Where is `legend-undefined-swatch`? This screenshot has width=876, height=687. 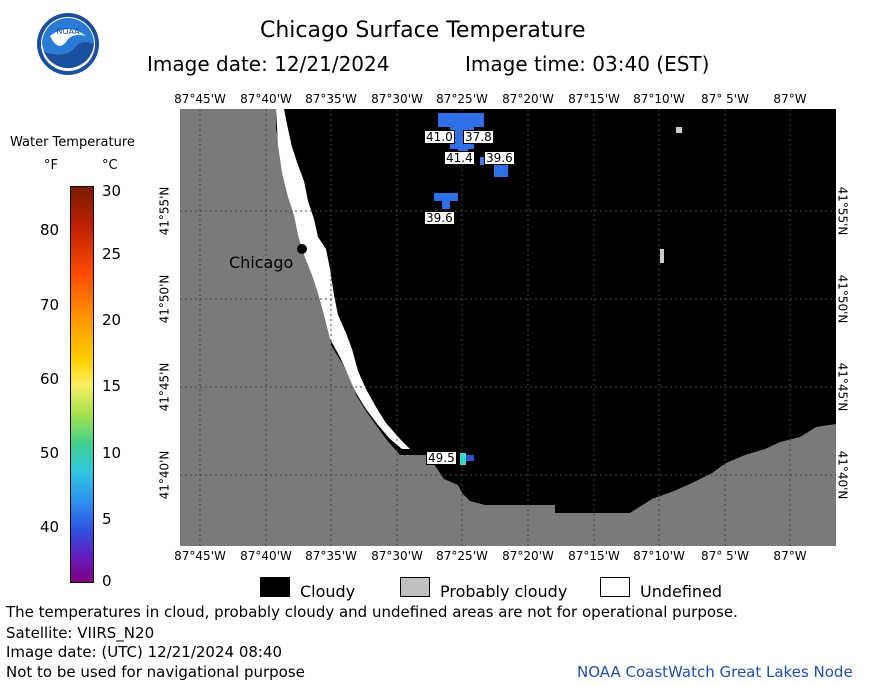
legend-undefined-swatch is located at coordinates (615, 587).